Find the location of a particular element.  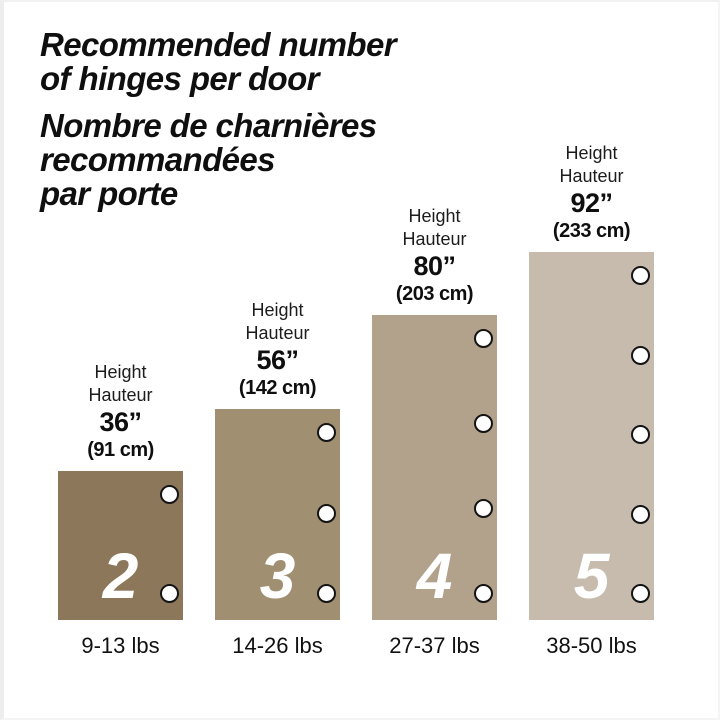

door-column-4: Height Hauteur 92” (233 cm) 5 38-50 lbs is located at coordinates (591, 400).